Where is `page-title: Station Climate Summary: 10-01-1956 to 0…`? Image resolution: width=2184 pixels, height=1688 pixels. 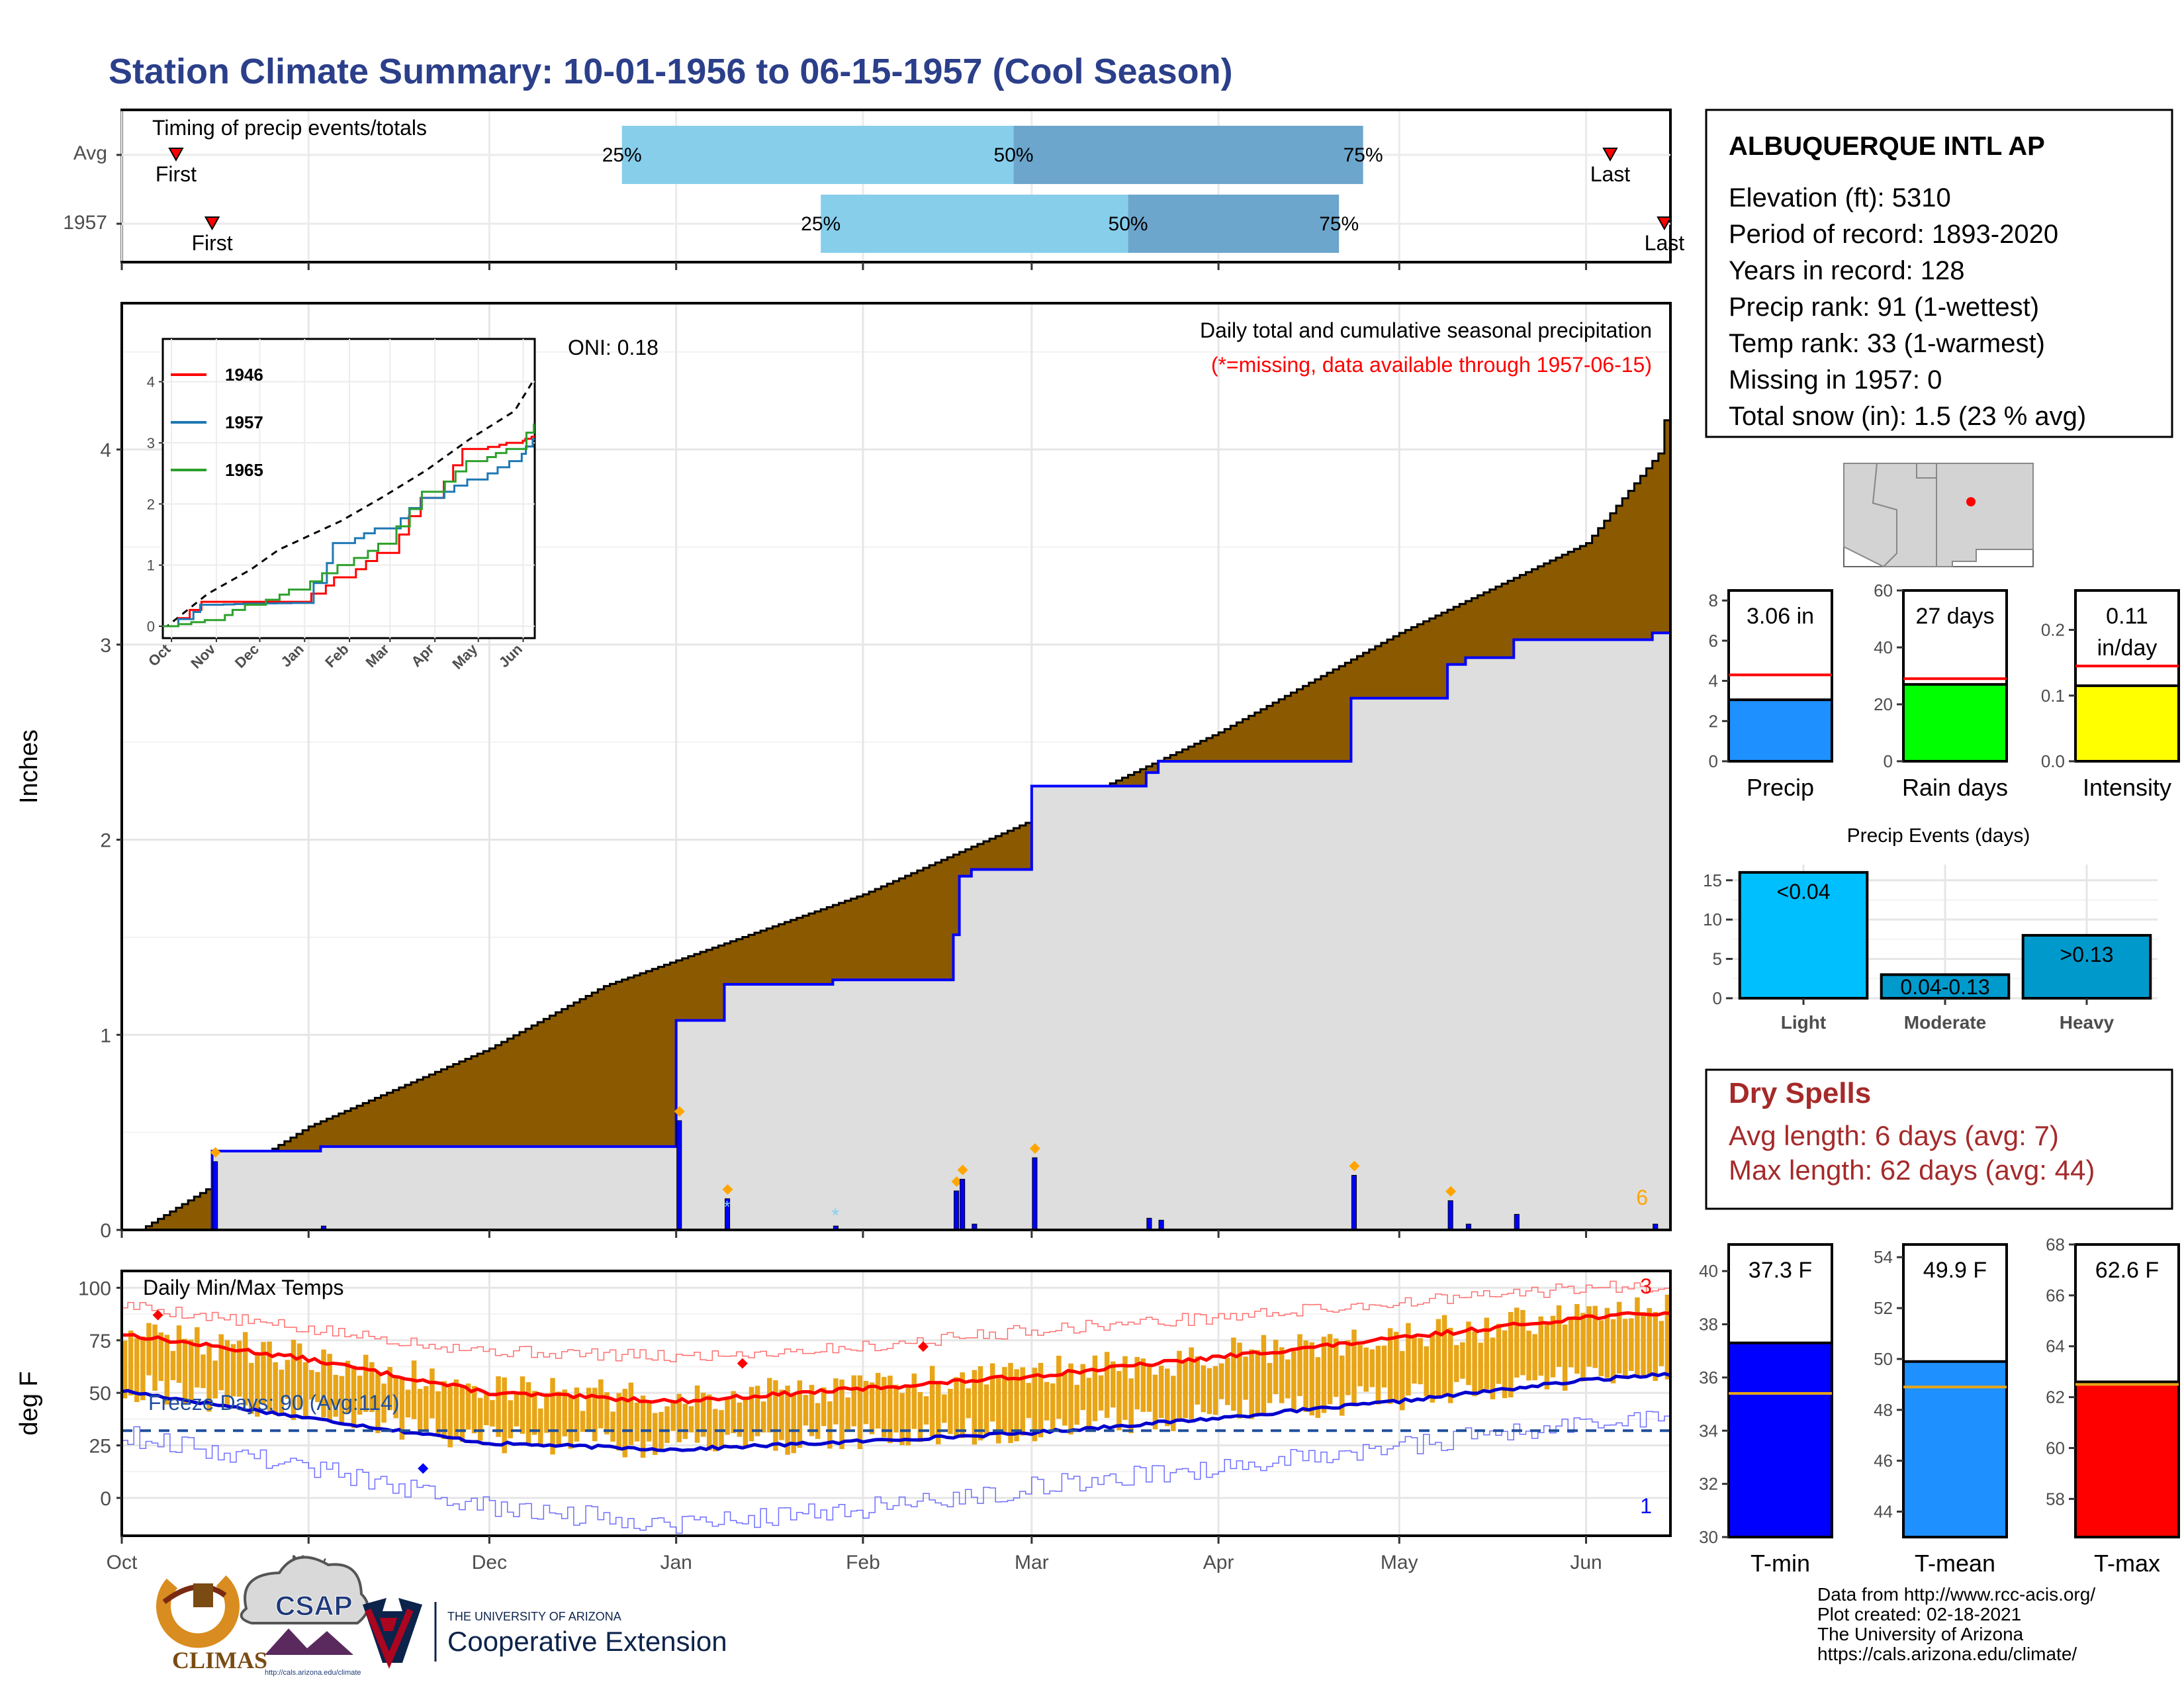 page-title: Station Climate Summary: 10-01-1956 to 0… is located at coordinates (671, 71).